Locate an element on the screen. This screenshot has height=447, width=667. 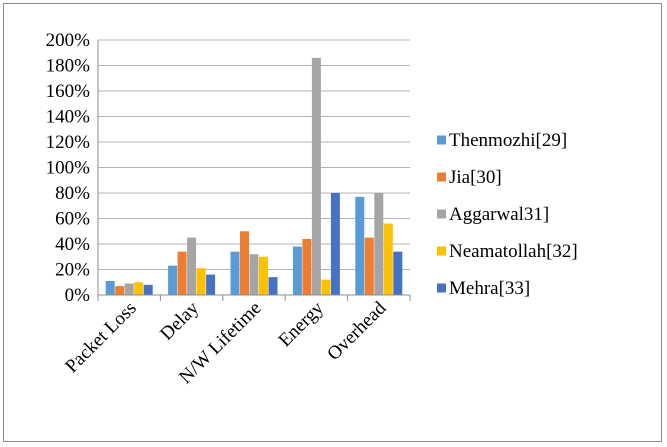
y-tick-label: 120% is located at coordinates (68, 142).